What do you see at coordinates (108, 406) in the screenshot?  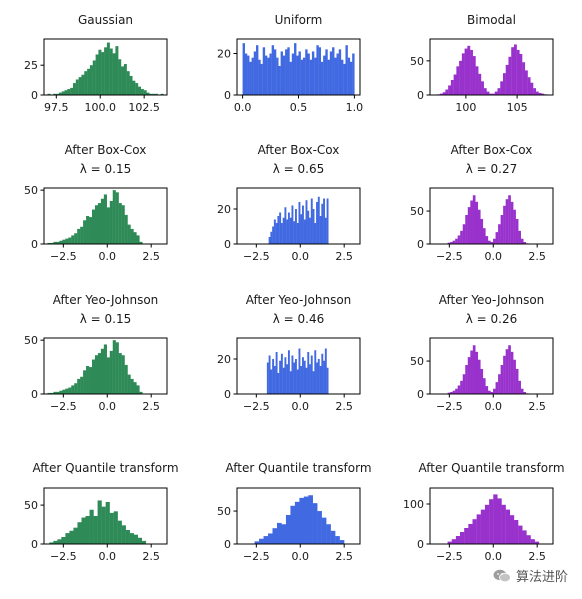 I see `x-tick-label: 0.0` at bounding box center [108, 406].